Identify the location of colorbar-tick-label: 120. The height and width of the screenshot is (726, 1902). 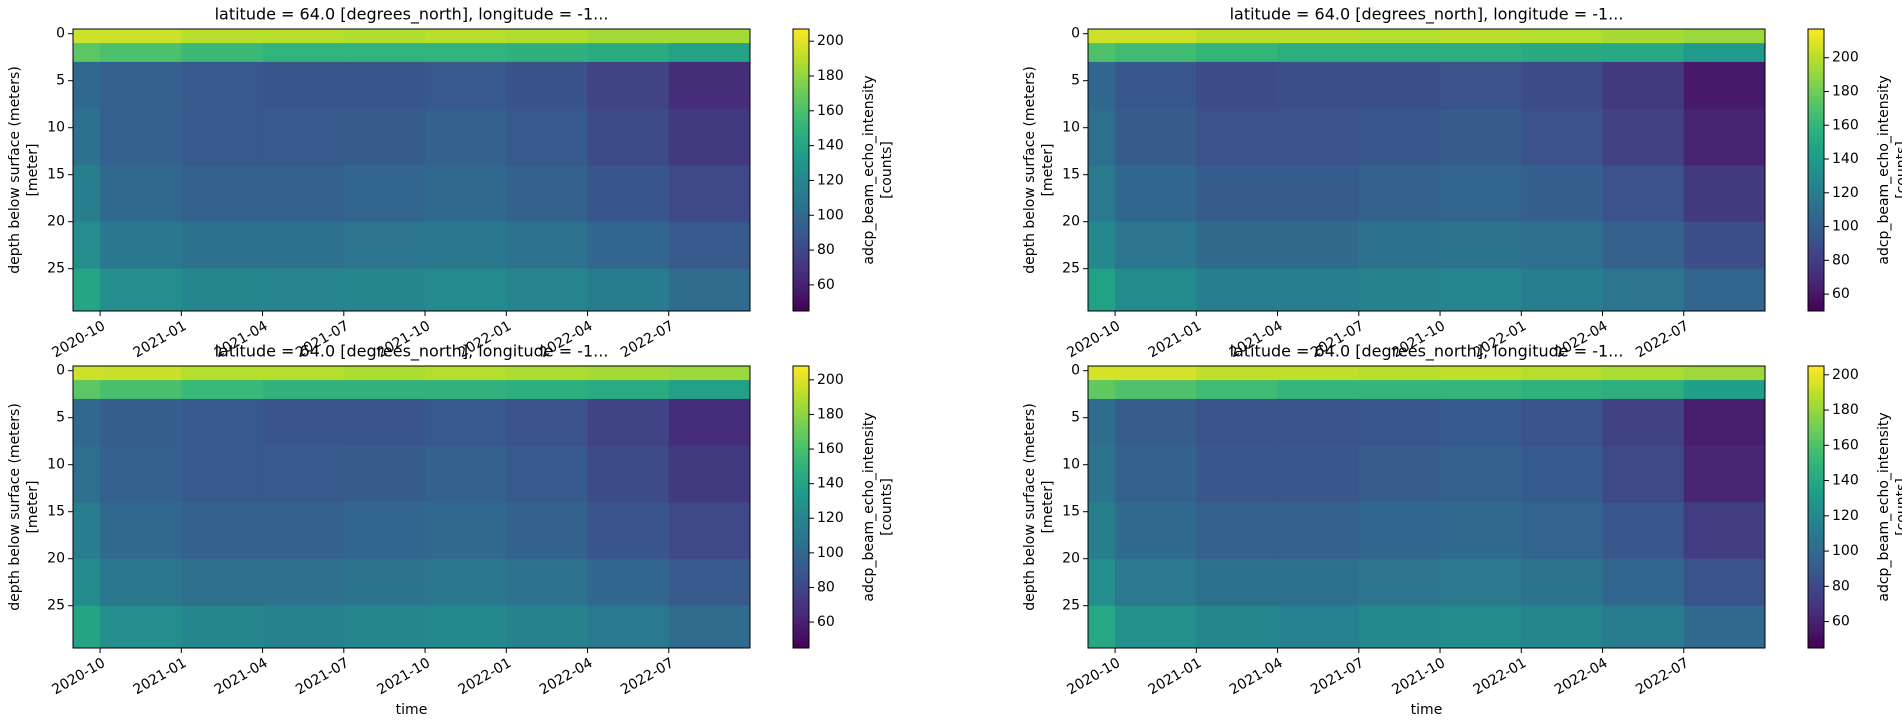
(830, 518).